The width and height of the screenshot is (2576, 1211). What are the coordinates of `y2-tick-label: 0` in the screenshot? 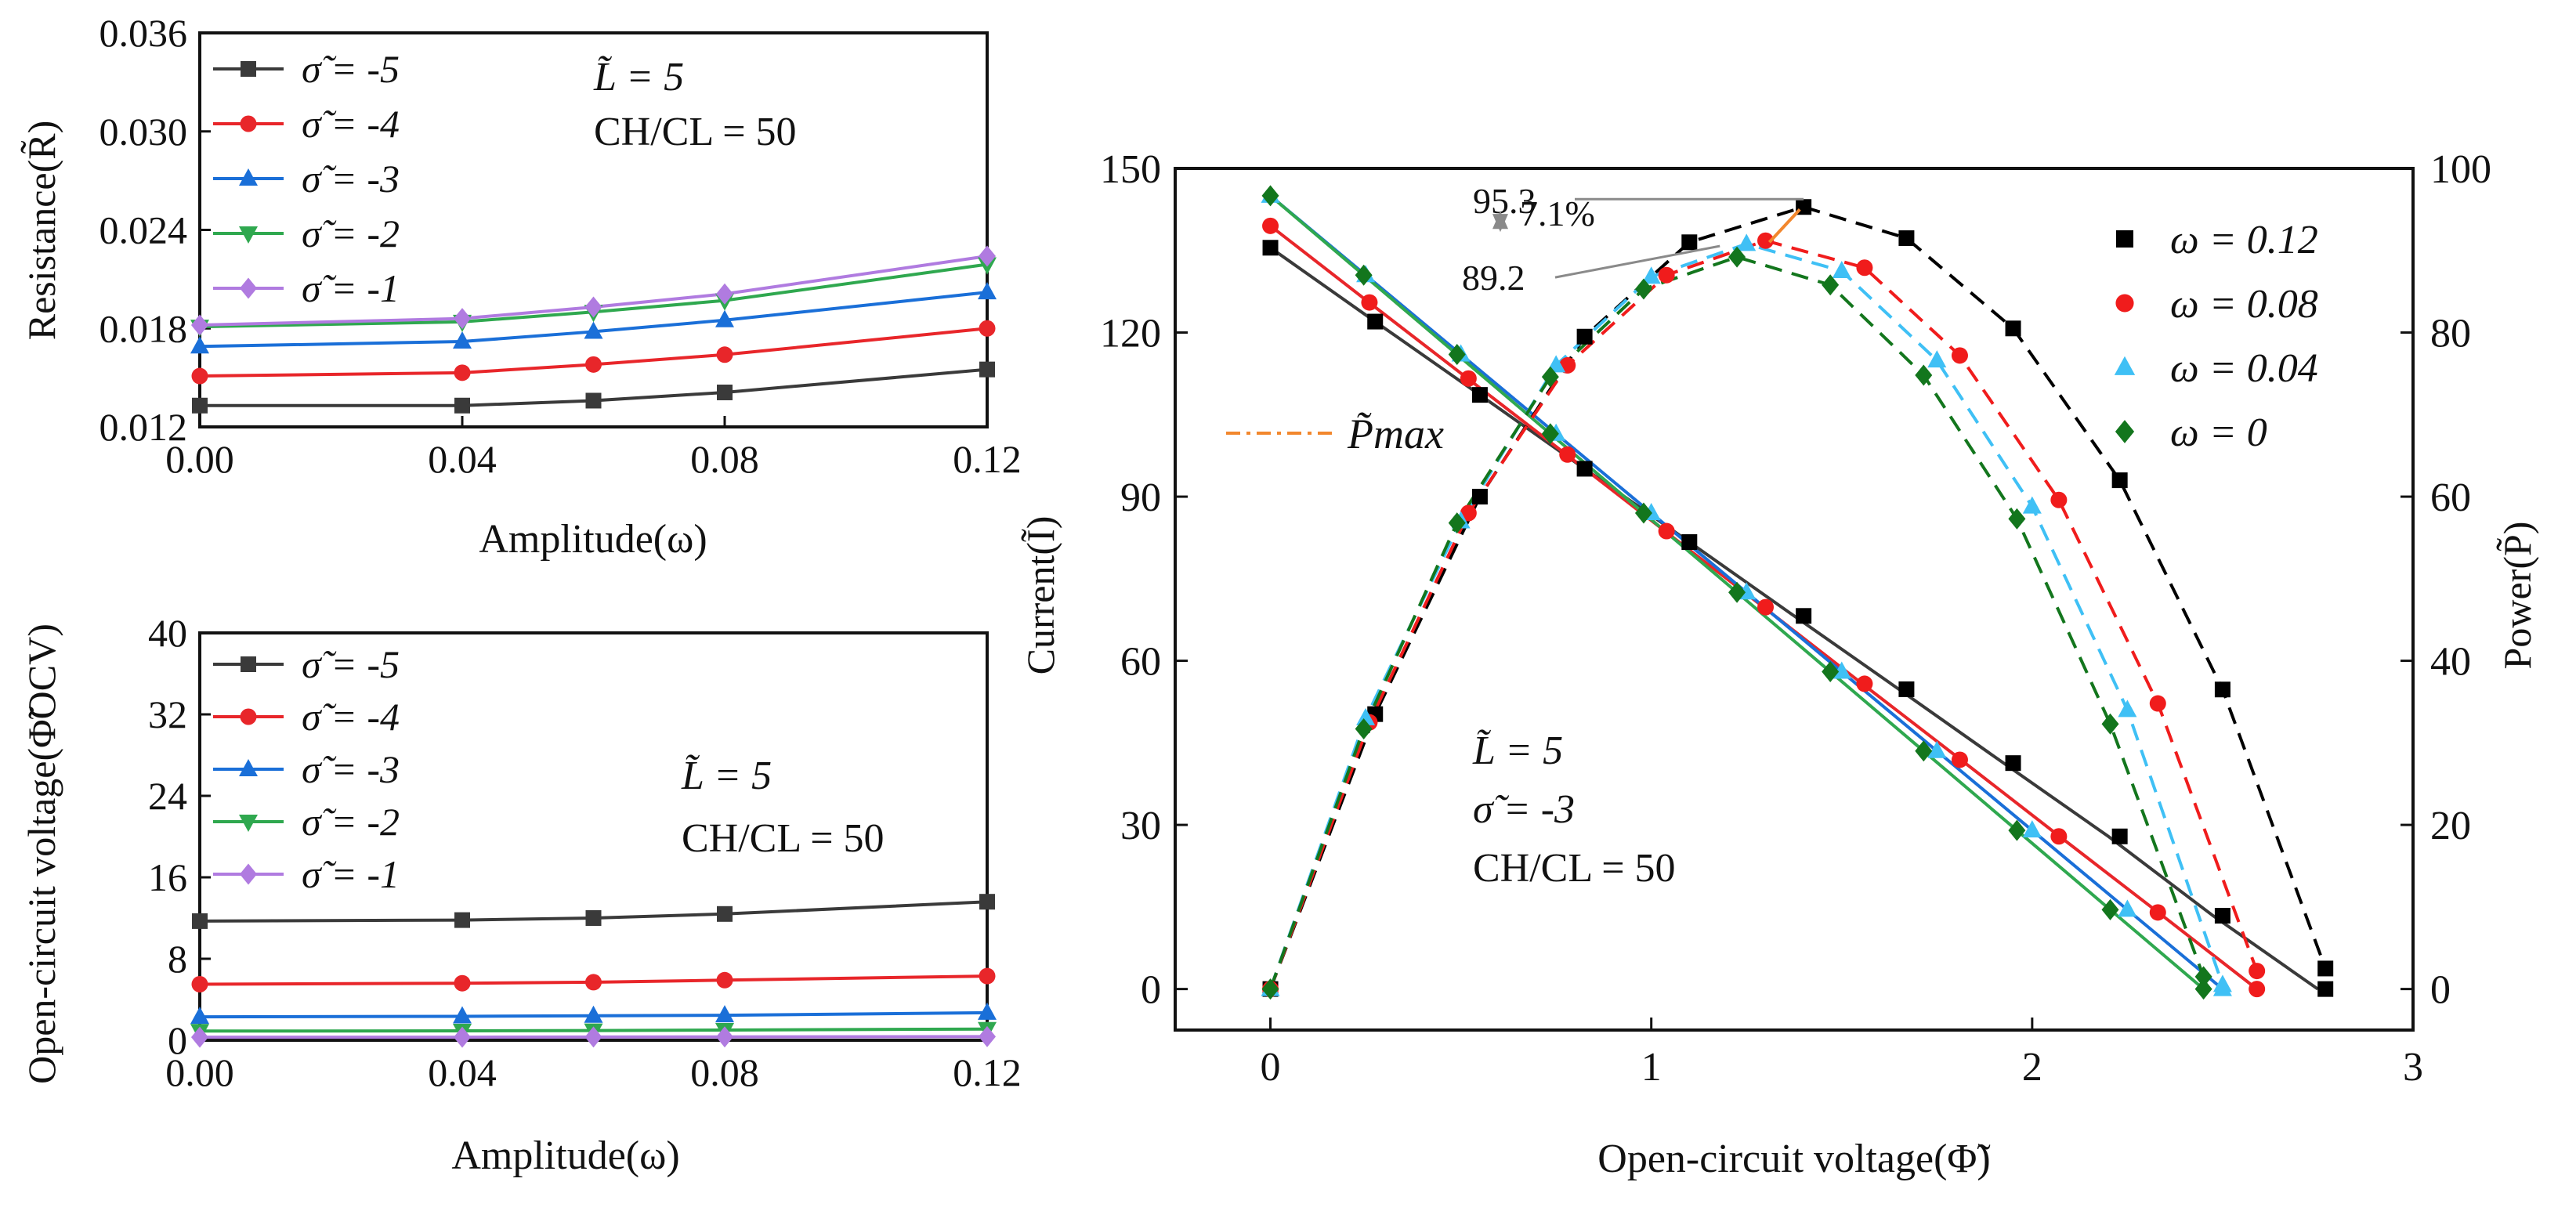 It's located at (2440, 990).